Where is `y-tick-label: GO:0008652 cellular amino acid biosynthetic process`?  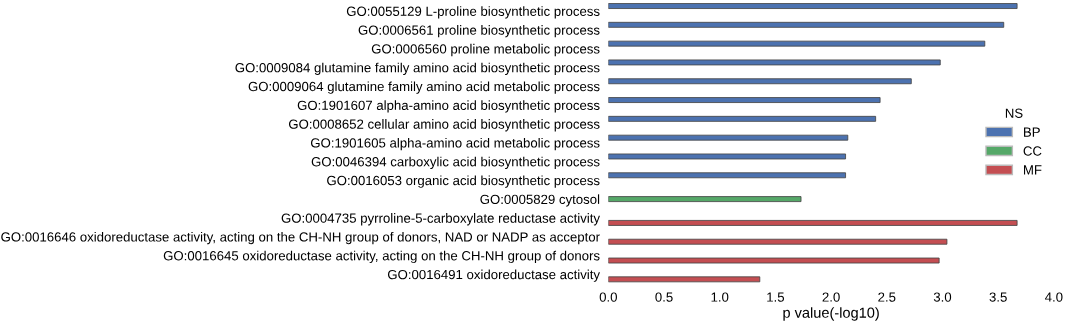
y-tick-label: GO:0008652 cellular amino acid biosynthetic process is located at coordinates (444, 125).